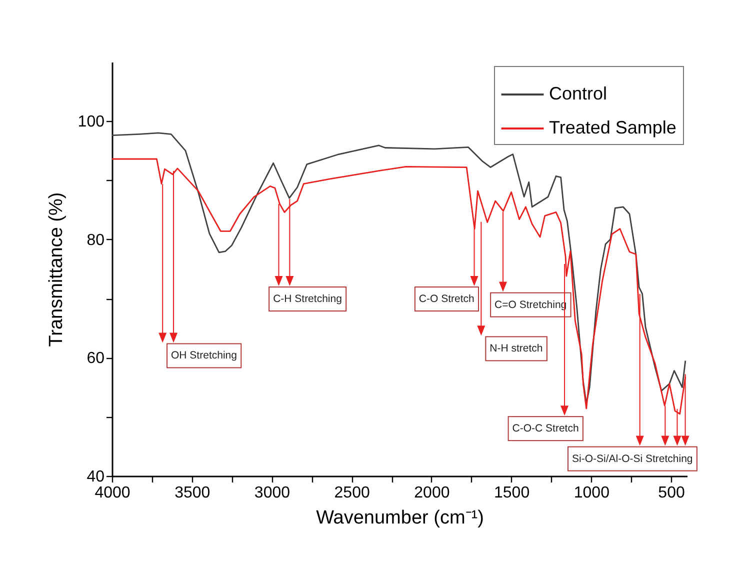 This screenshot has height=572, width=736. What do you see at coordinates (192, 493) in the screenshot?
I see `x-tick-label: 3500` at bounding box center [192, 493].